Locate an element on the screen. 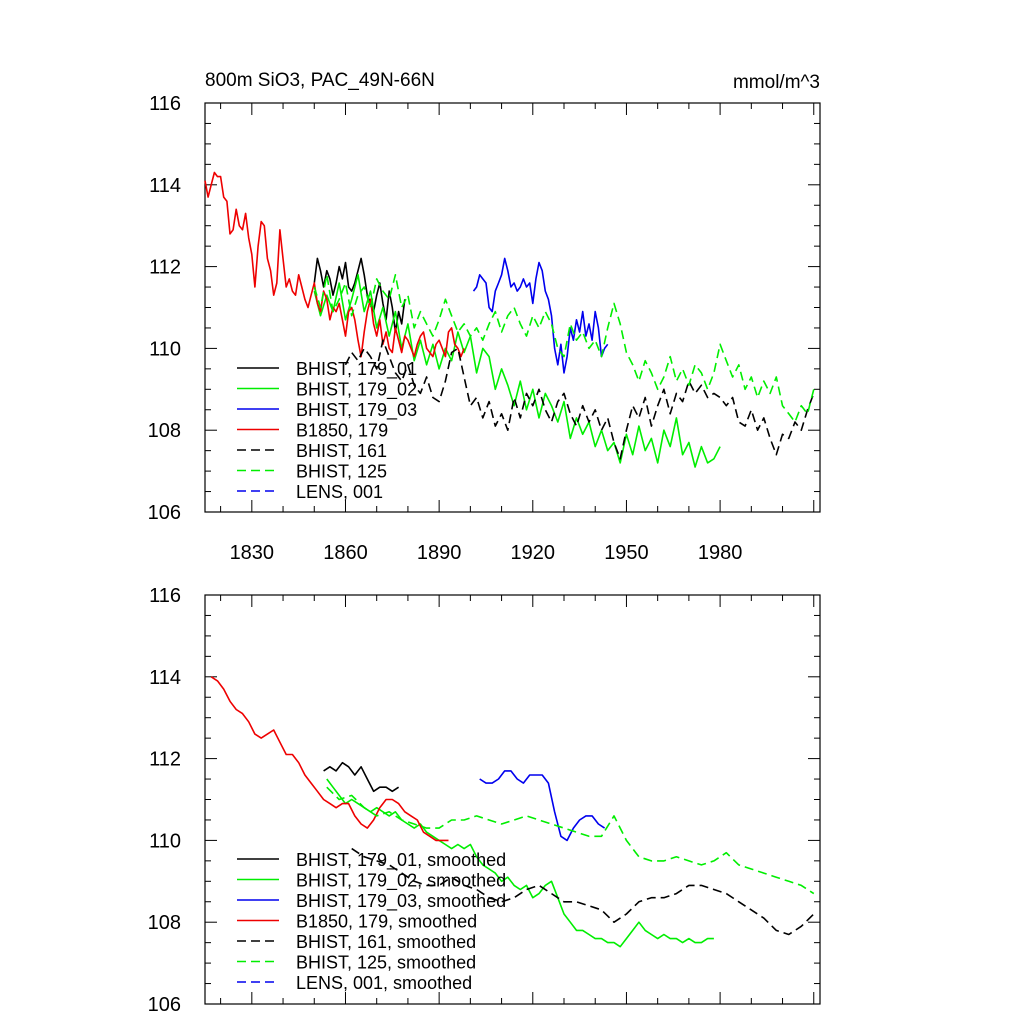 The width and height of the screenshot is (1024, 1024). legend-label: BHIST, 125 is located at coordinates (341, 472).